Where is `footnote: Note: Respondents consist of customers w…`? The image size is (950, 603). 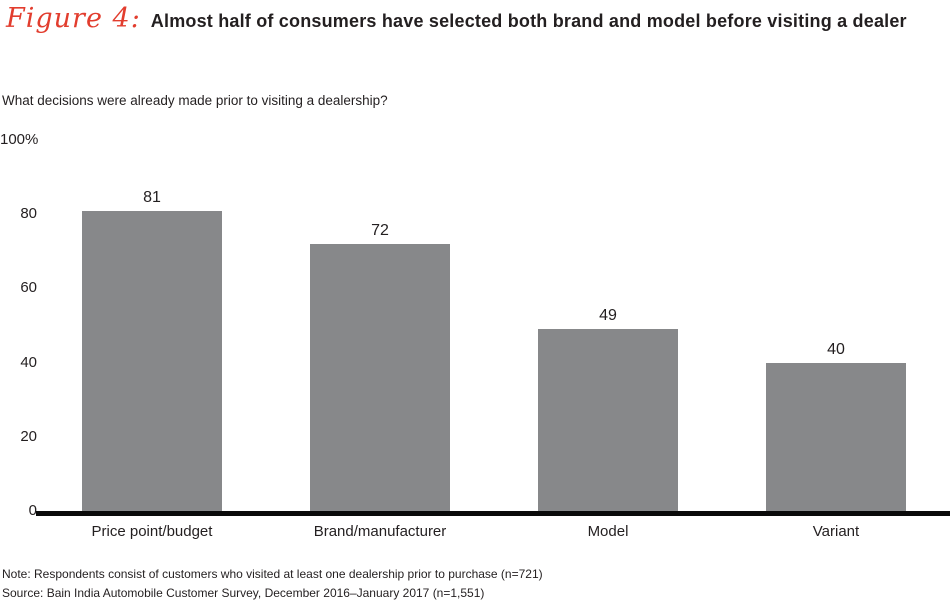
footnote: Note: Respondents consist of customers w… is located at coordinates (272, 574).